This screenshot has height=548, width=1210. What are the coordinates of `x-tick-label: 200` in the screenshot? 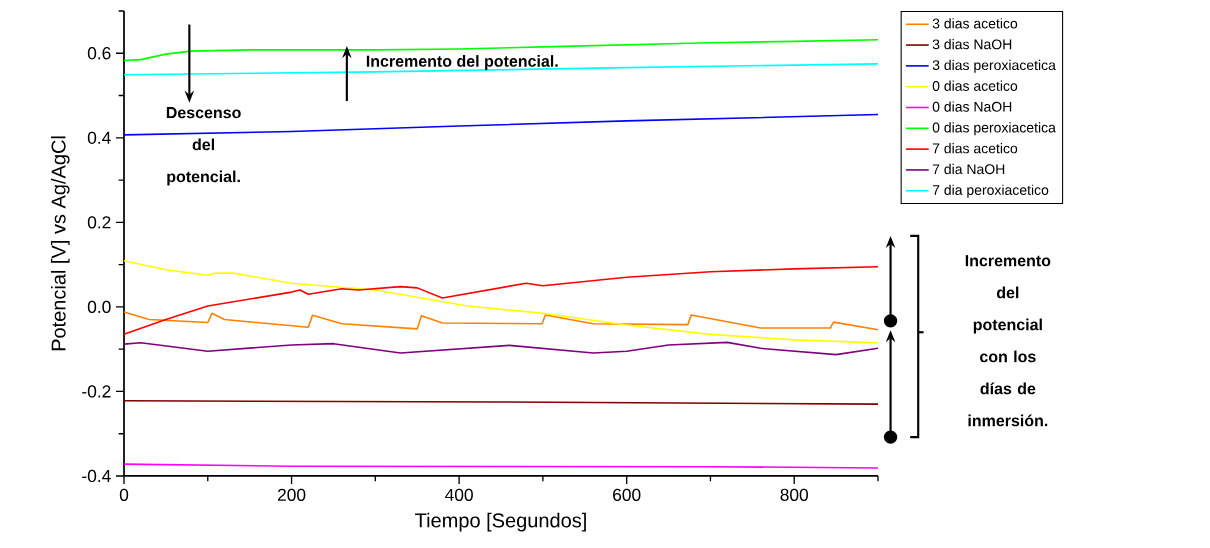 It's located at (291, 494).